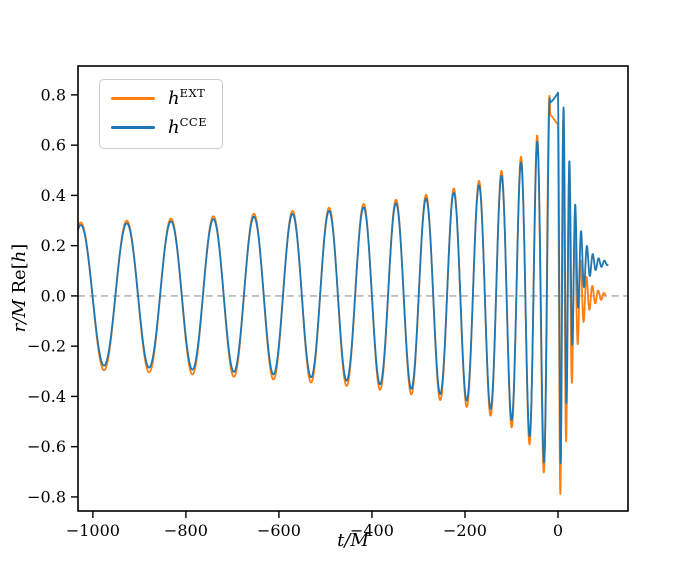 The image size is (700, 575). Describe the element at coordinates (53, 195) in the screenshot. I see `y-tick-label: 0.4` at that location.